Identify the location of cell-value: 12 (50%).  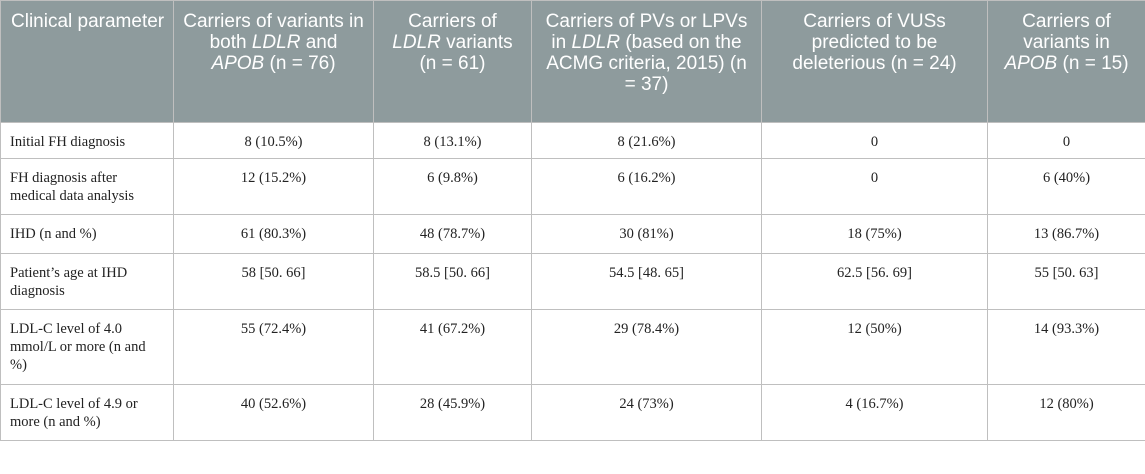
(874, 347).